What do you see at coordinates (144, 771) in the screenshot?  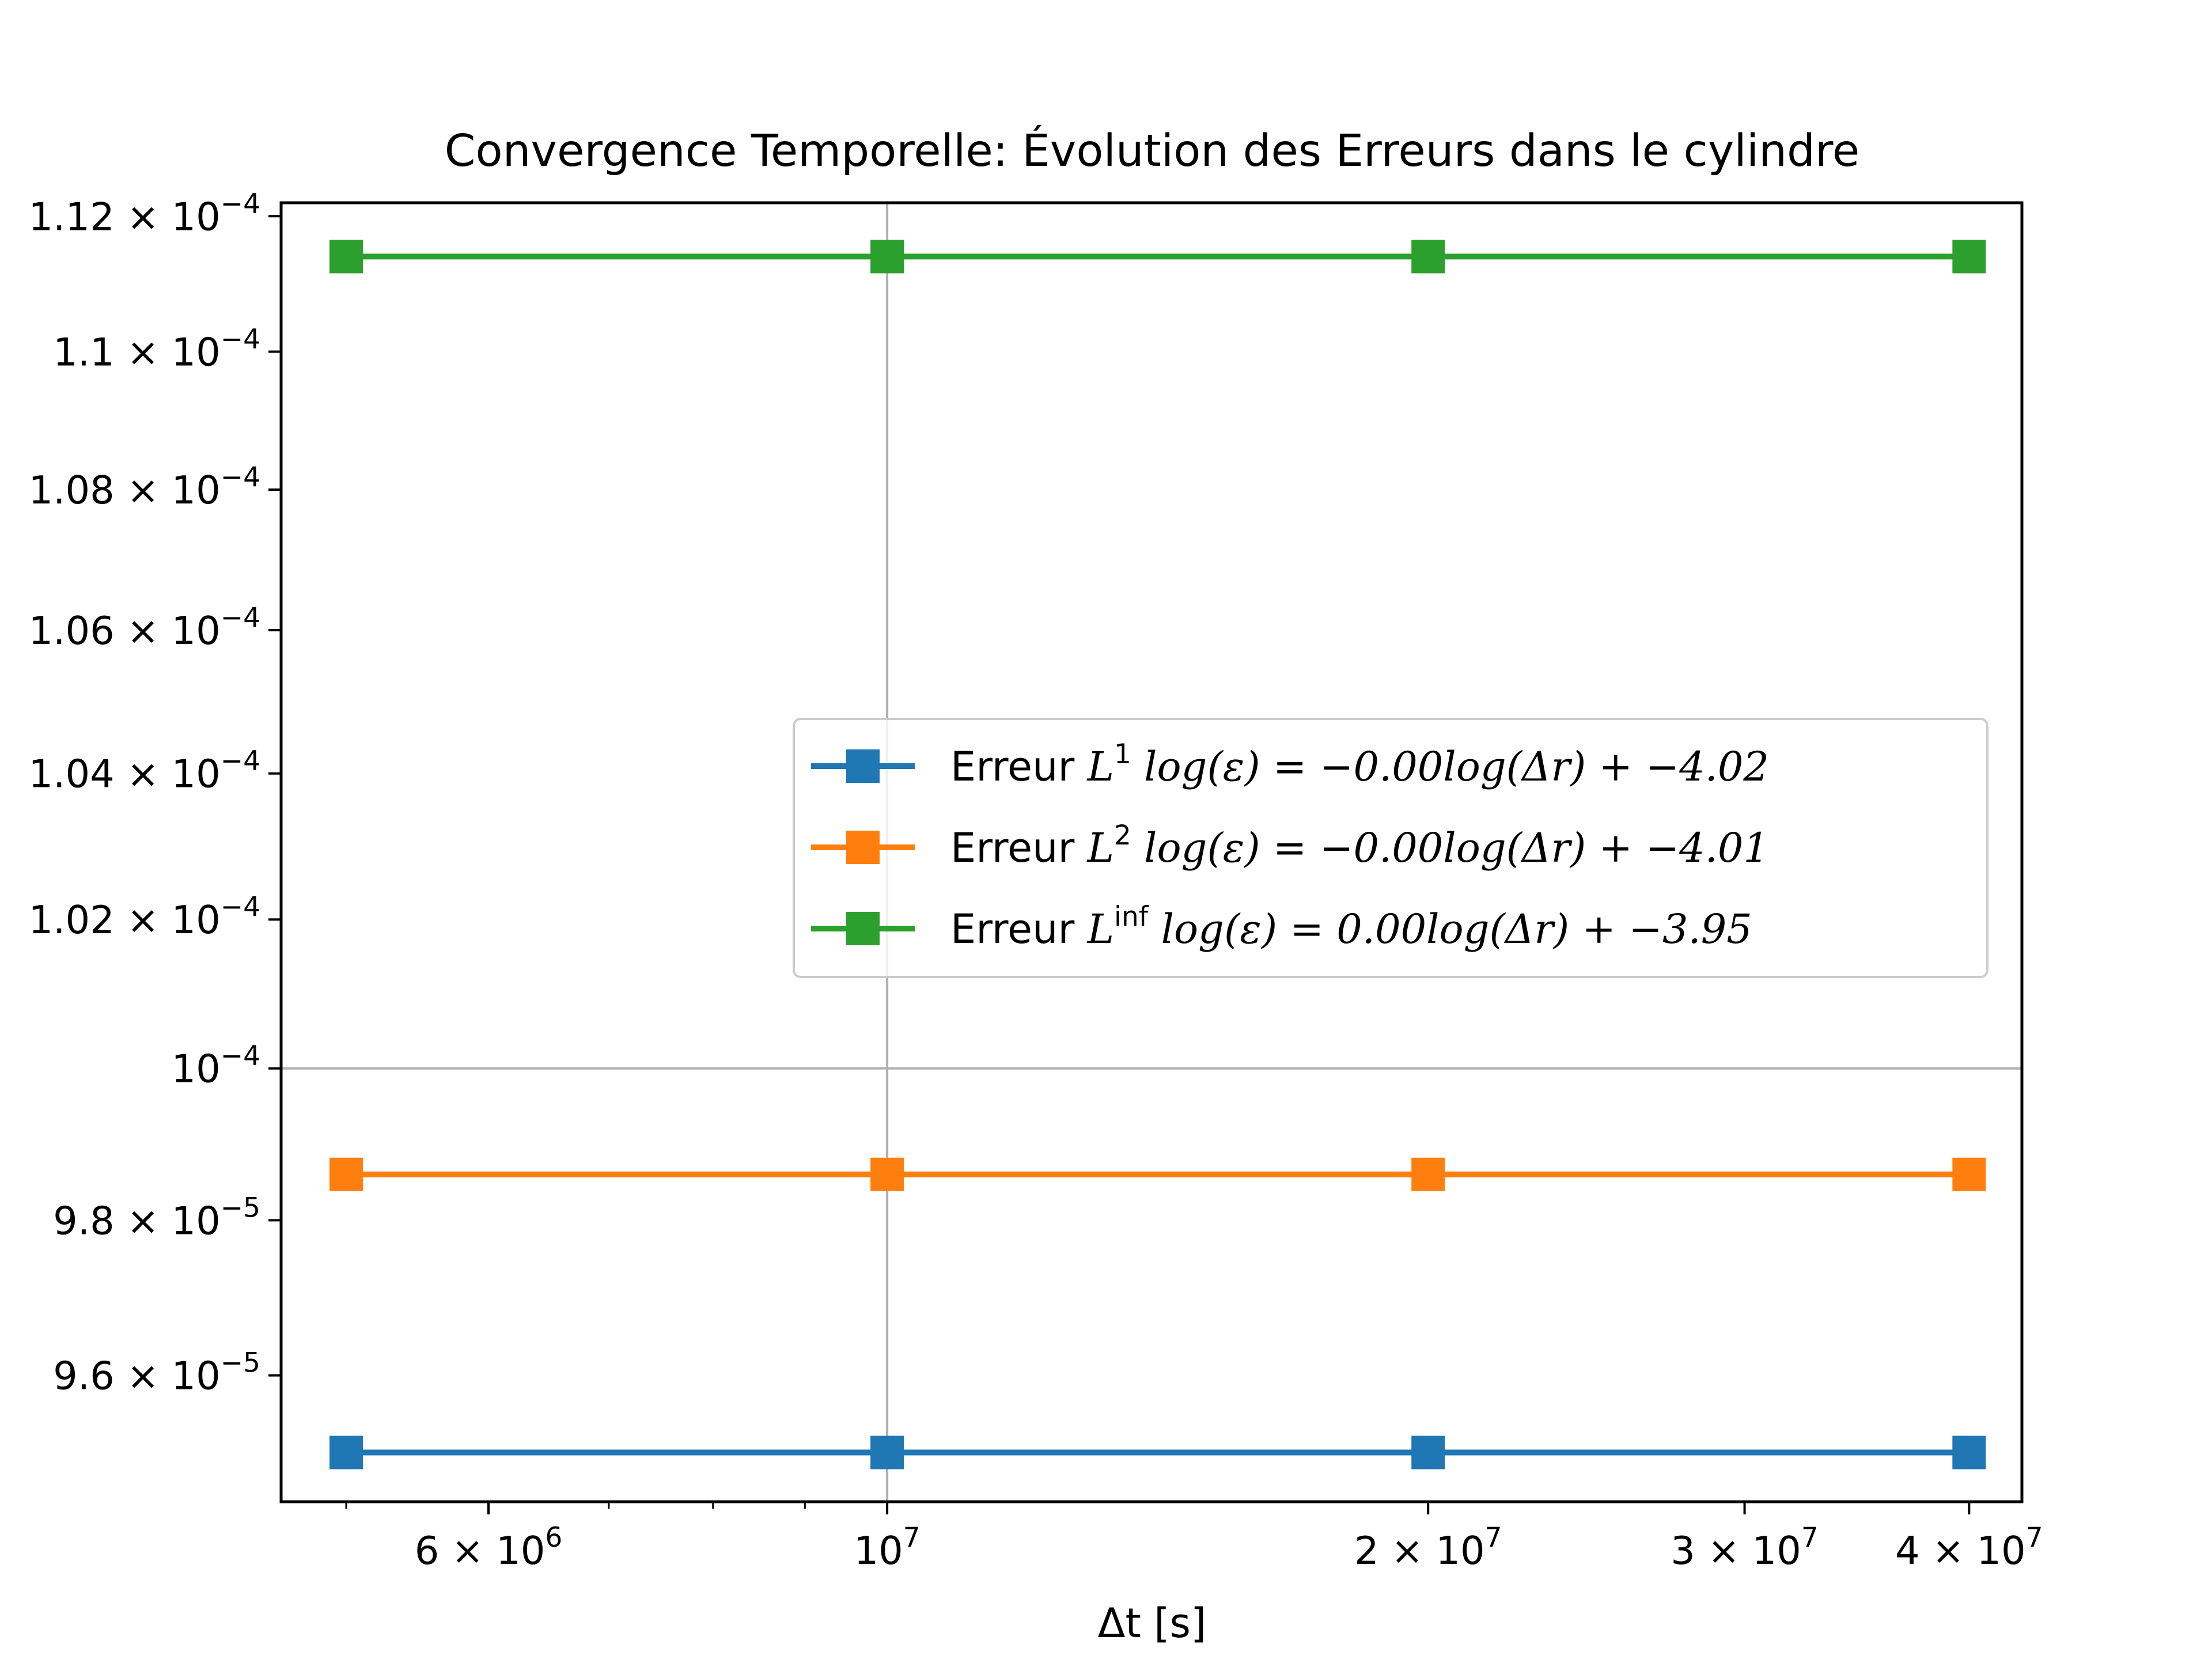 I see `y-tick-label: 1.04 × 10⁻⁴` at bounding box center [144, 771].